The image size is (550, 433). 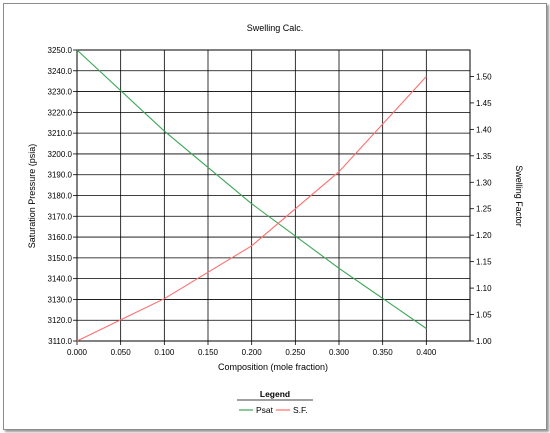 What do you see at coordinates (60, 299) in the screenshot?
I see `y-tick-label: 3130.0` at bounding box center [60, 299].